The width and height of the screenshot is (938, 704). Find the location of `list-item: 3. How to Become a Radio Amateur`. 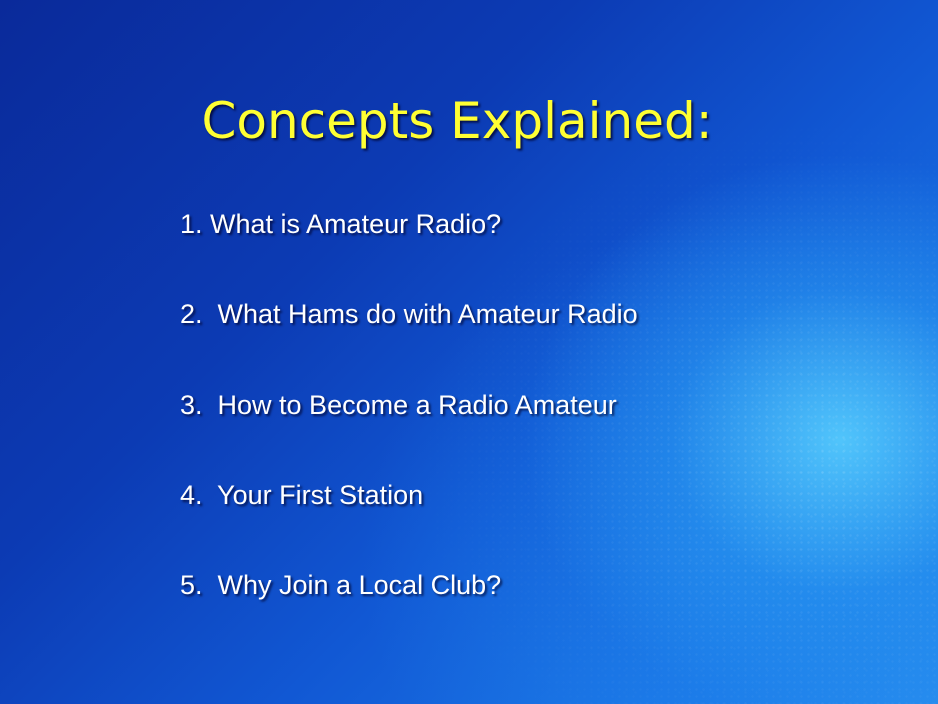

list-item: 3. How to Become a Radio Amateur is located at coordinates (398, 405).